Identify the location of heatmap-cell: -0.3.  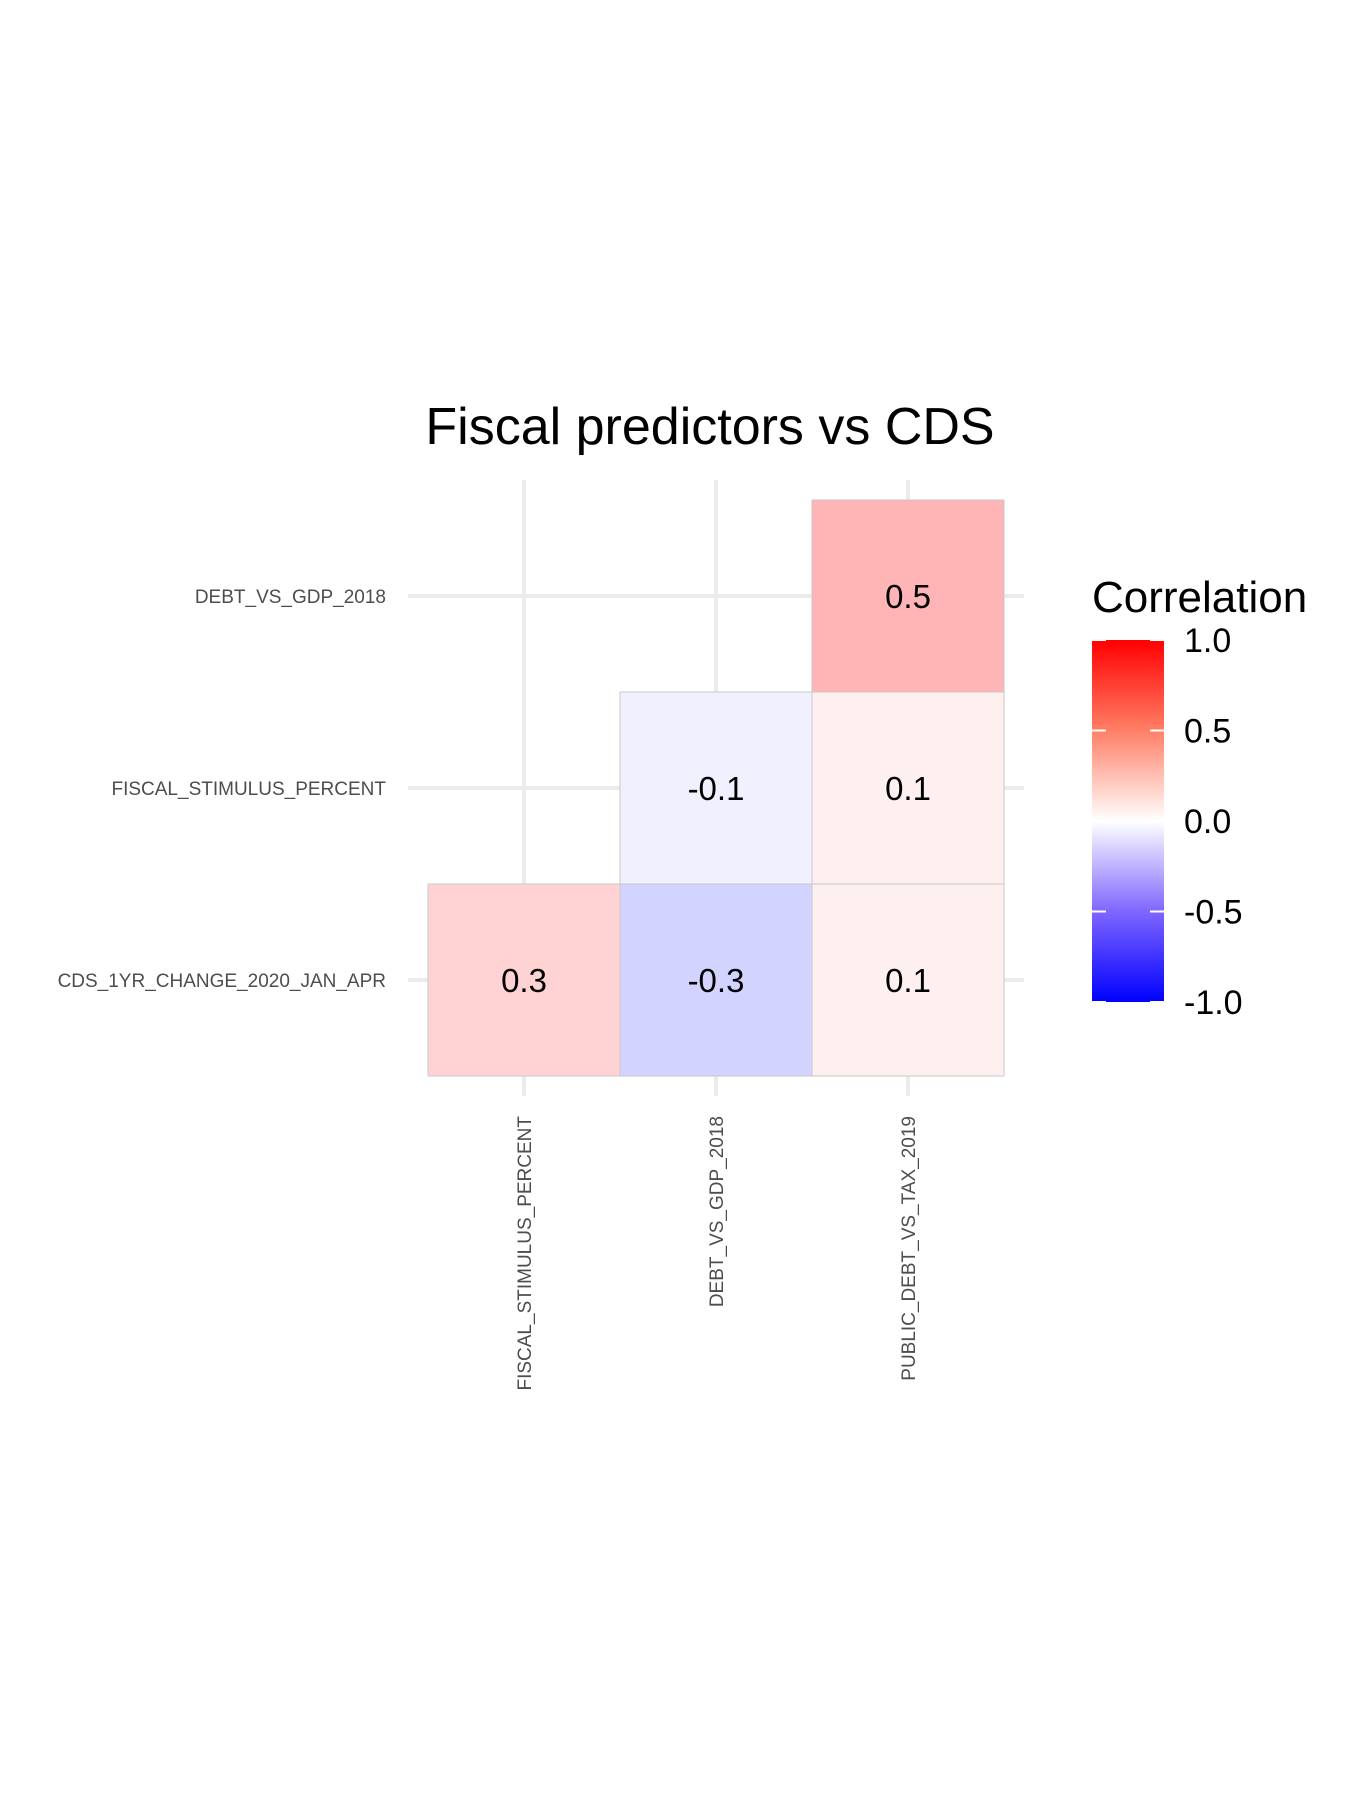
(716, 980).